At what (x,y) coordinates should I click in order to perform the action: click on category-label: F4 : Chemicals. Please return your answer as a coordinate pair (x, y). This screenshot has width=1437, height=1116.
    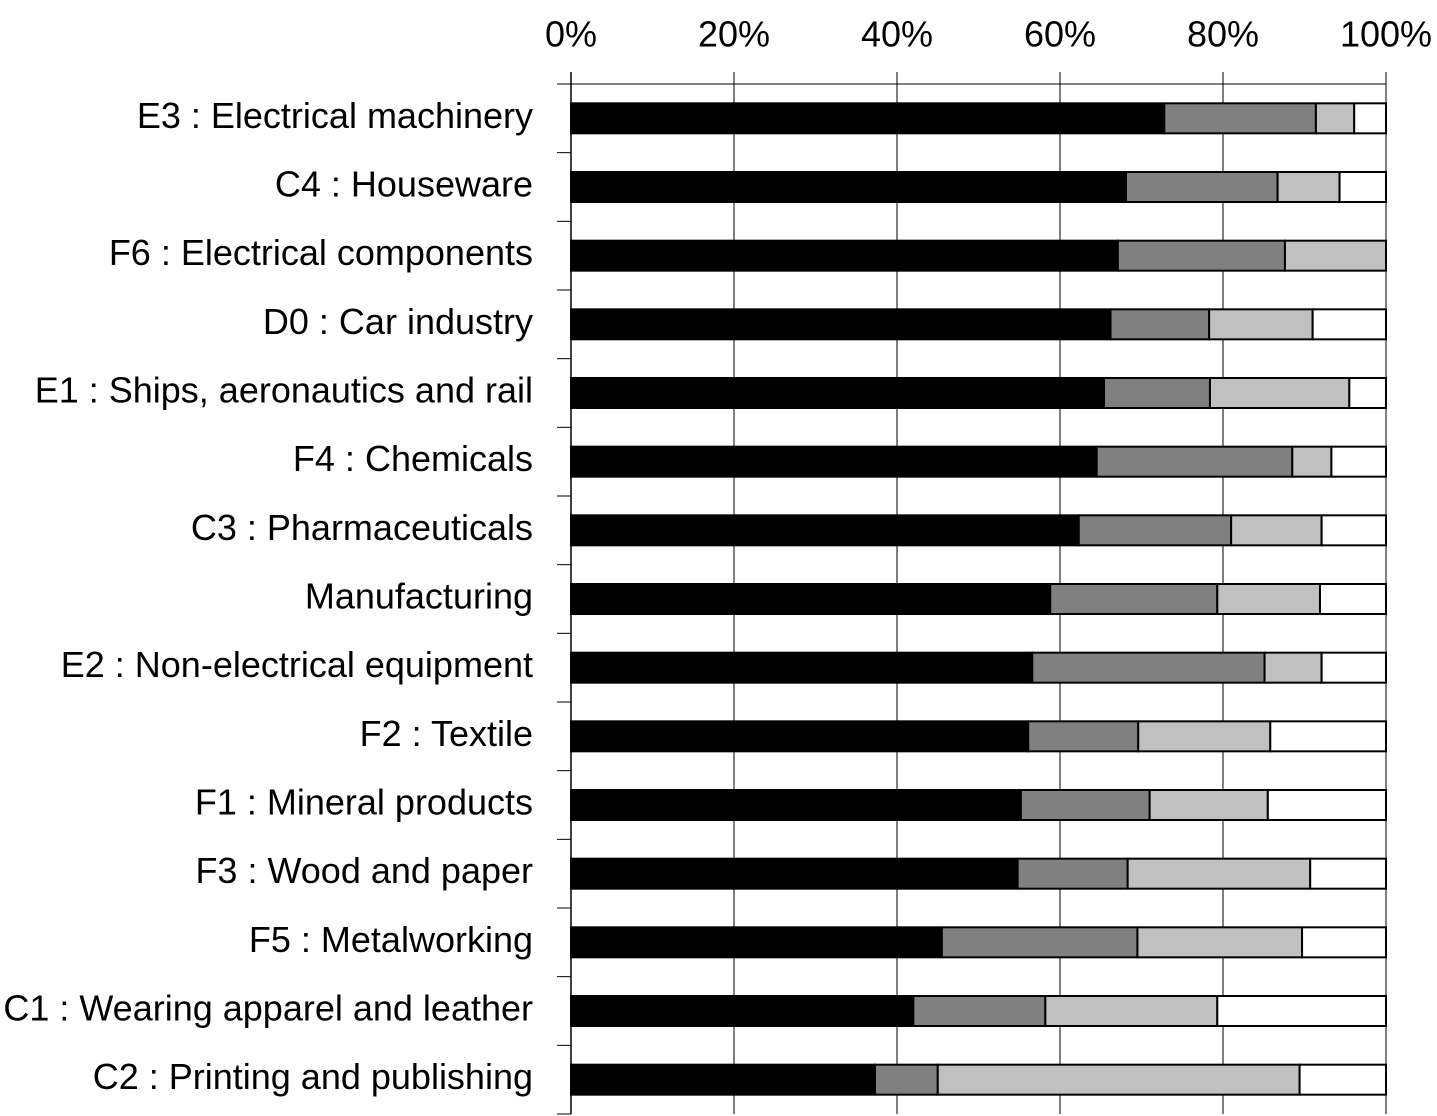
    Looking at the image, I should click on (413, 458).